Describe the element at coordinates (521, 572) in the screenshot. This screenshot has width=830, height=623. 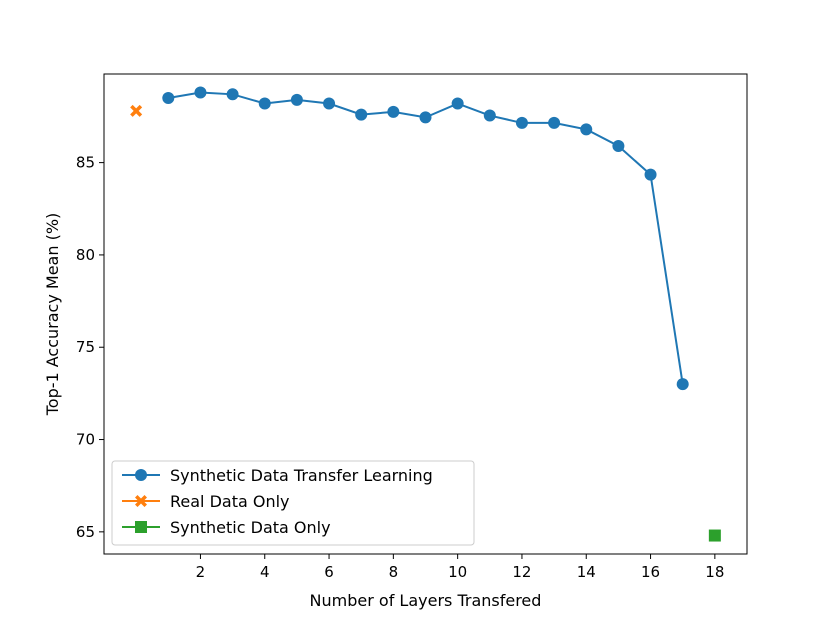
I see `x-tick-label: 12` at that location.